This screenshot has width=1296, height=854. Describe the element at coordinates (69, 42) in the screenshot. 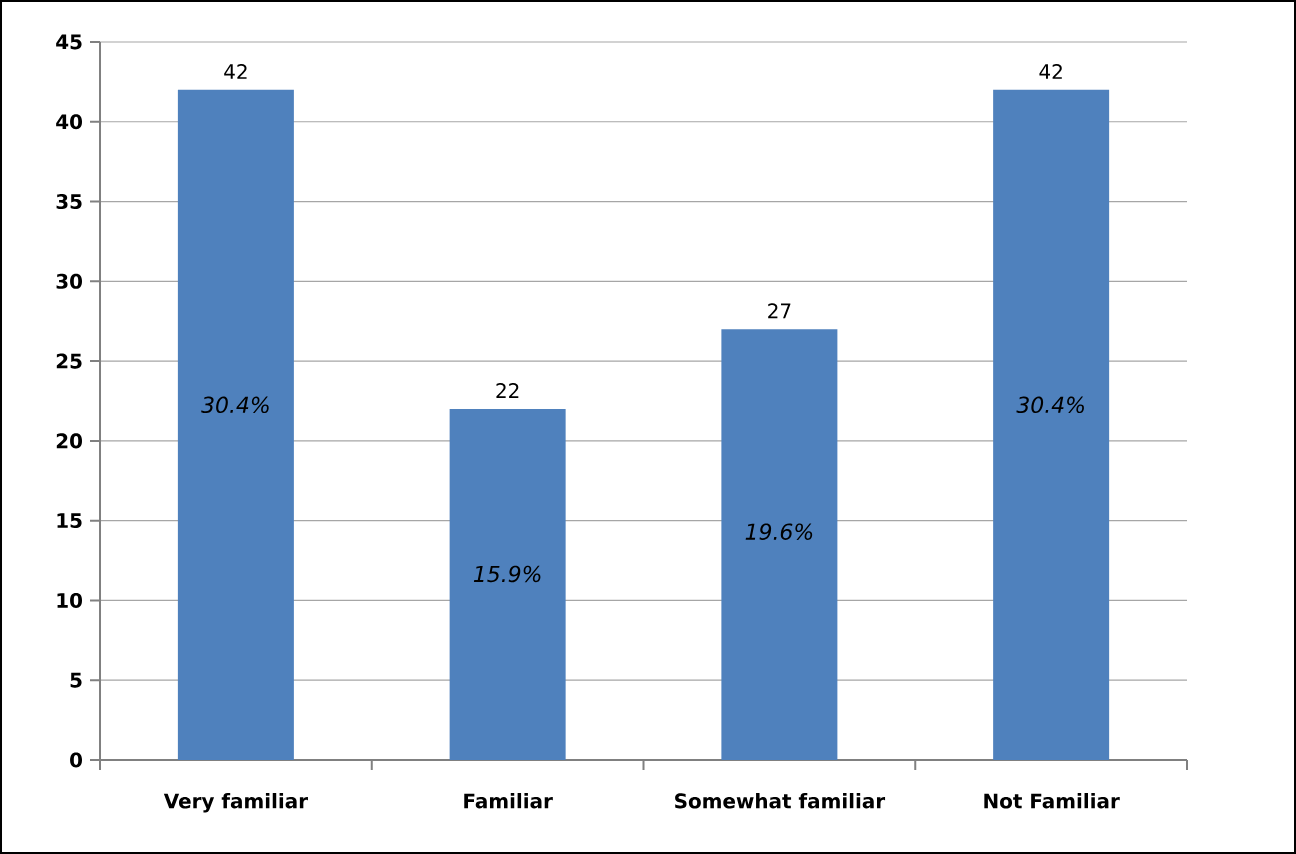

I see `y-tick-label: 45` at that location.